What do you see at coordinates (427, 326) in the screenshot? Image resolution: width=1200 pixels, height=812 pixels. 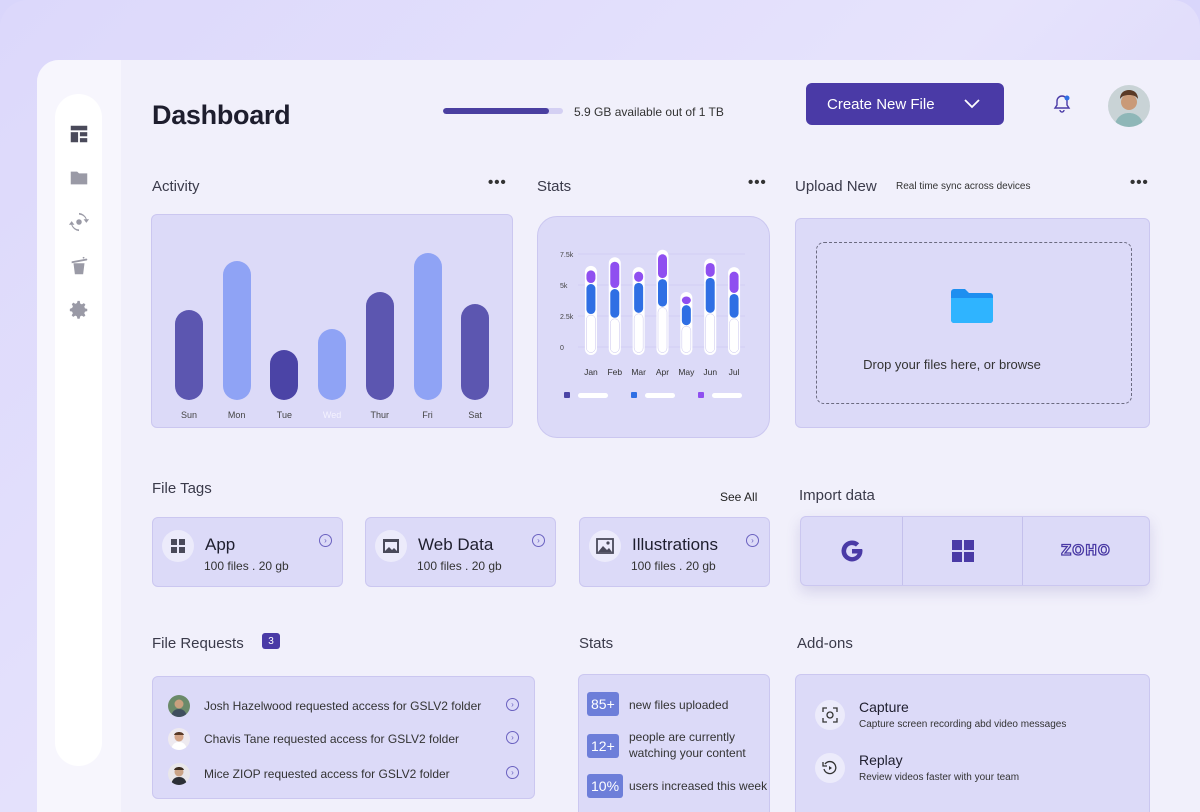 I see `activity-bar-fri` at bounding box center [427, 326].